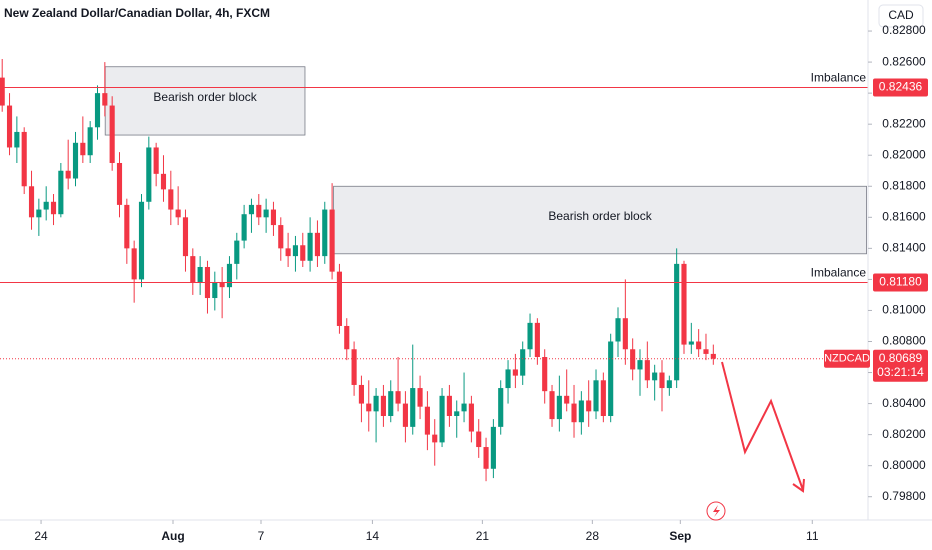  What do you see at coordinates (900, 372) in the screenshot?
I see `countdown-label: 03:21:14` at bounding box center [900, 372].